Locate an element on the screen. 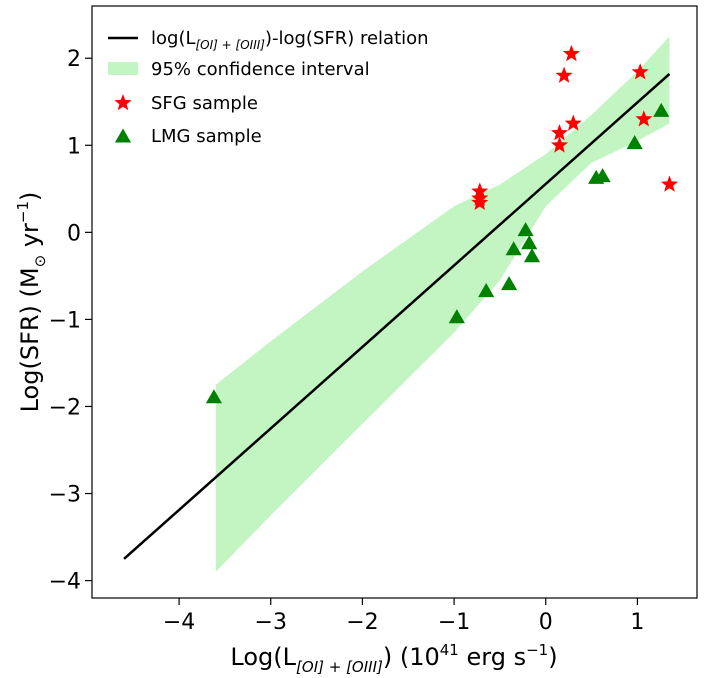 The image size is (706, 678). legend-relation-subscript: [OI] + [OIII] is located at coordinates (231, 45).